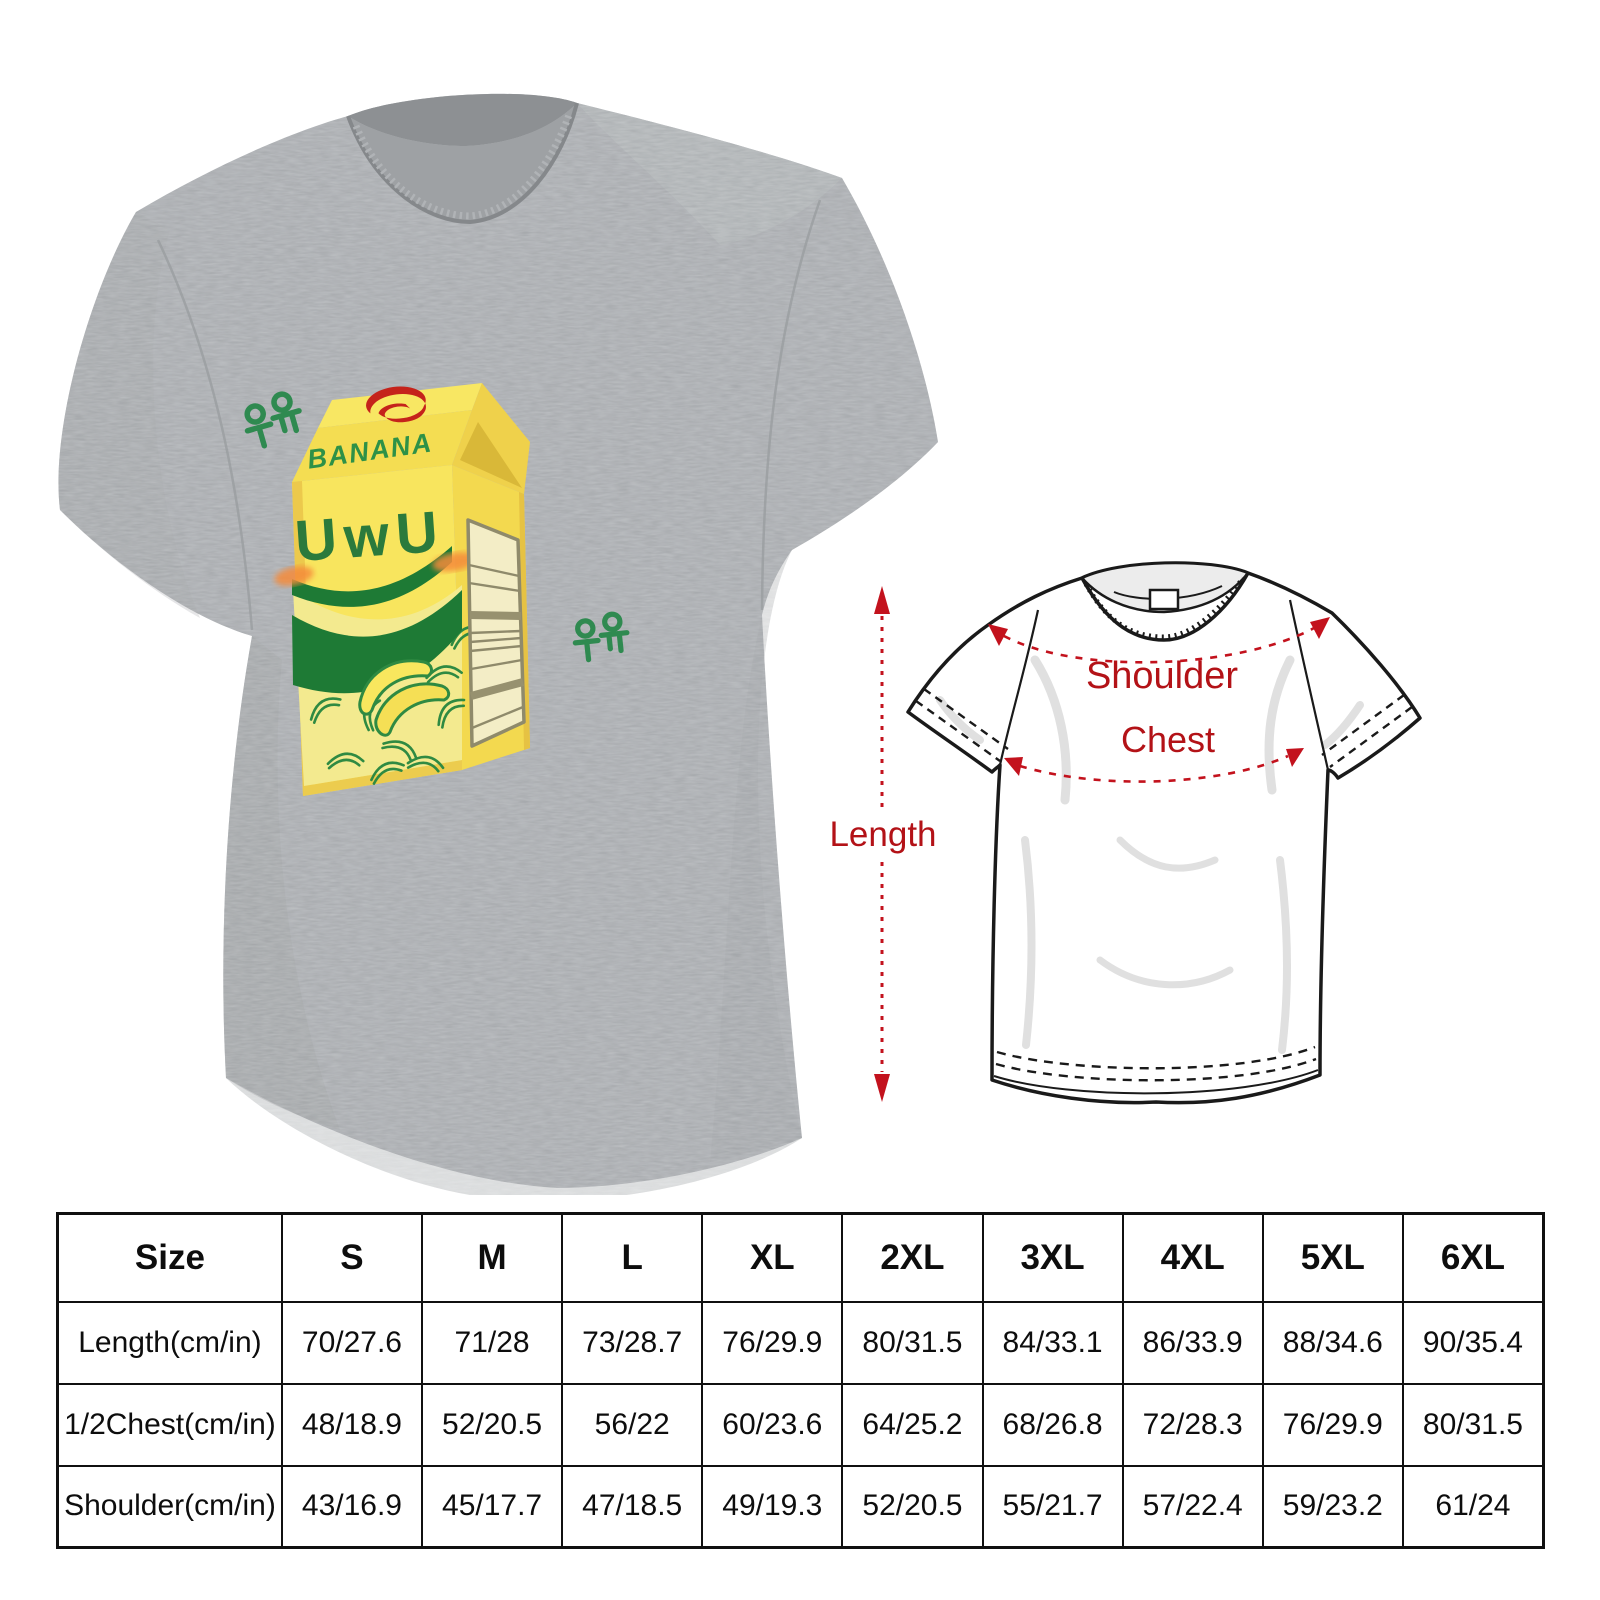  What do you see at coordinates (1473, 1424) in the screenshot?
I see `chest-value: 80/31.5` at bounding box center [1473, 1424].